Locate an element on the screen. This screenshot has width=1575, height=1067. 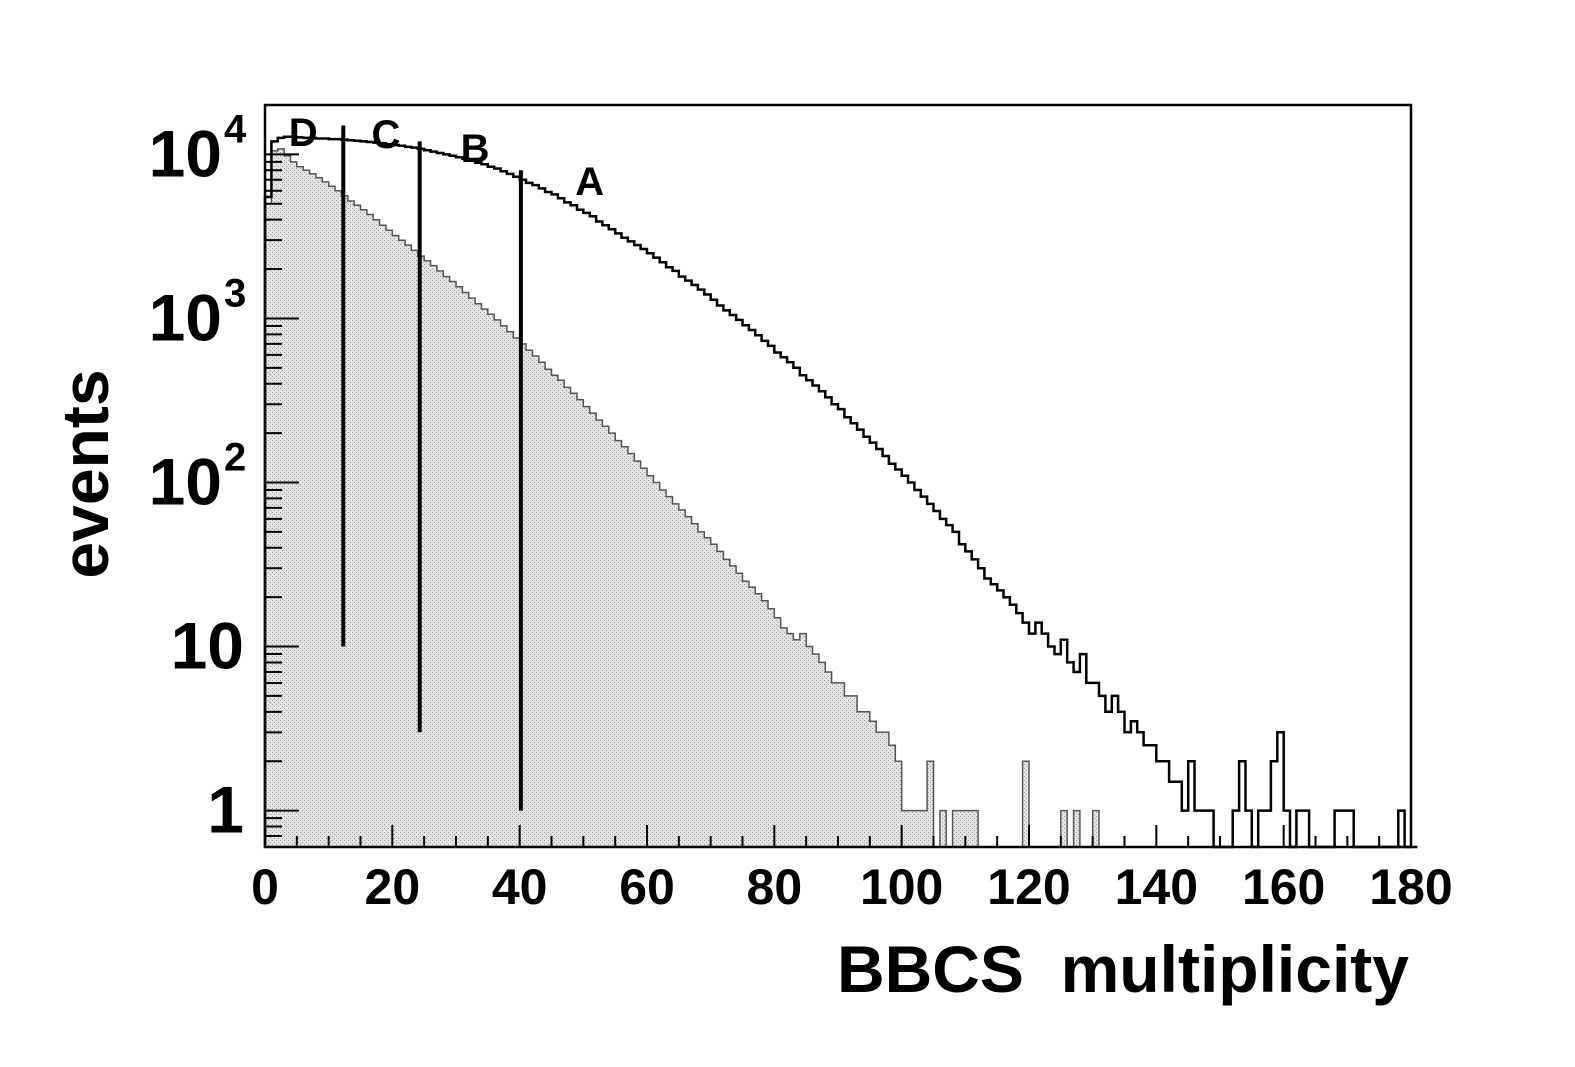
x-tick-label: 140 is located at coordinates (1156, 887).